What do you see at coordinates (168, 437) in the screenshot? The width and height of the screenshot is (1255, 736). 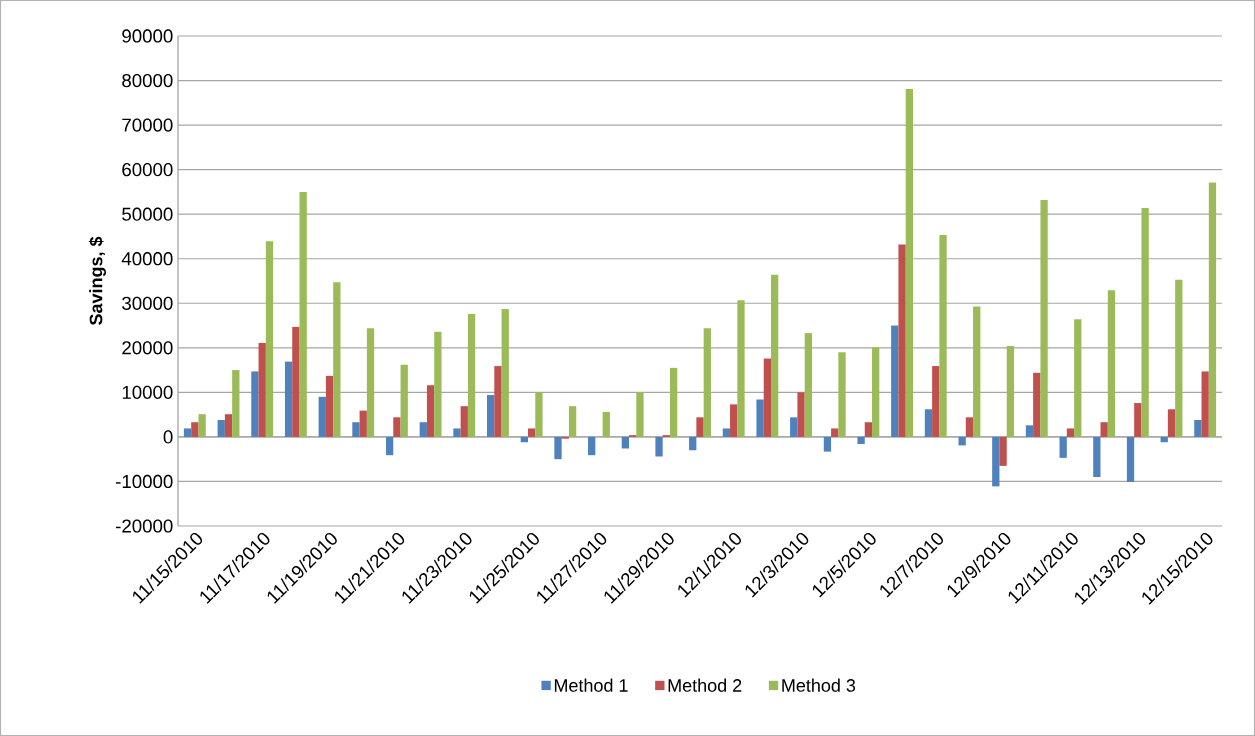 I see `y-tick-label: 0` at bounding box center [168, 437].